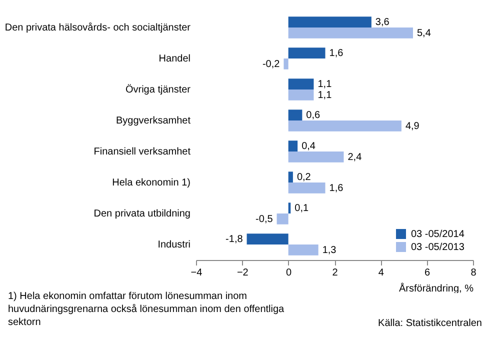  Describe the element at coordinates (289, 273) in the screenshot. I see `x-tick-label: 0` at that location.